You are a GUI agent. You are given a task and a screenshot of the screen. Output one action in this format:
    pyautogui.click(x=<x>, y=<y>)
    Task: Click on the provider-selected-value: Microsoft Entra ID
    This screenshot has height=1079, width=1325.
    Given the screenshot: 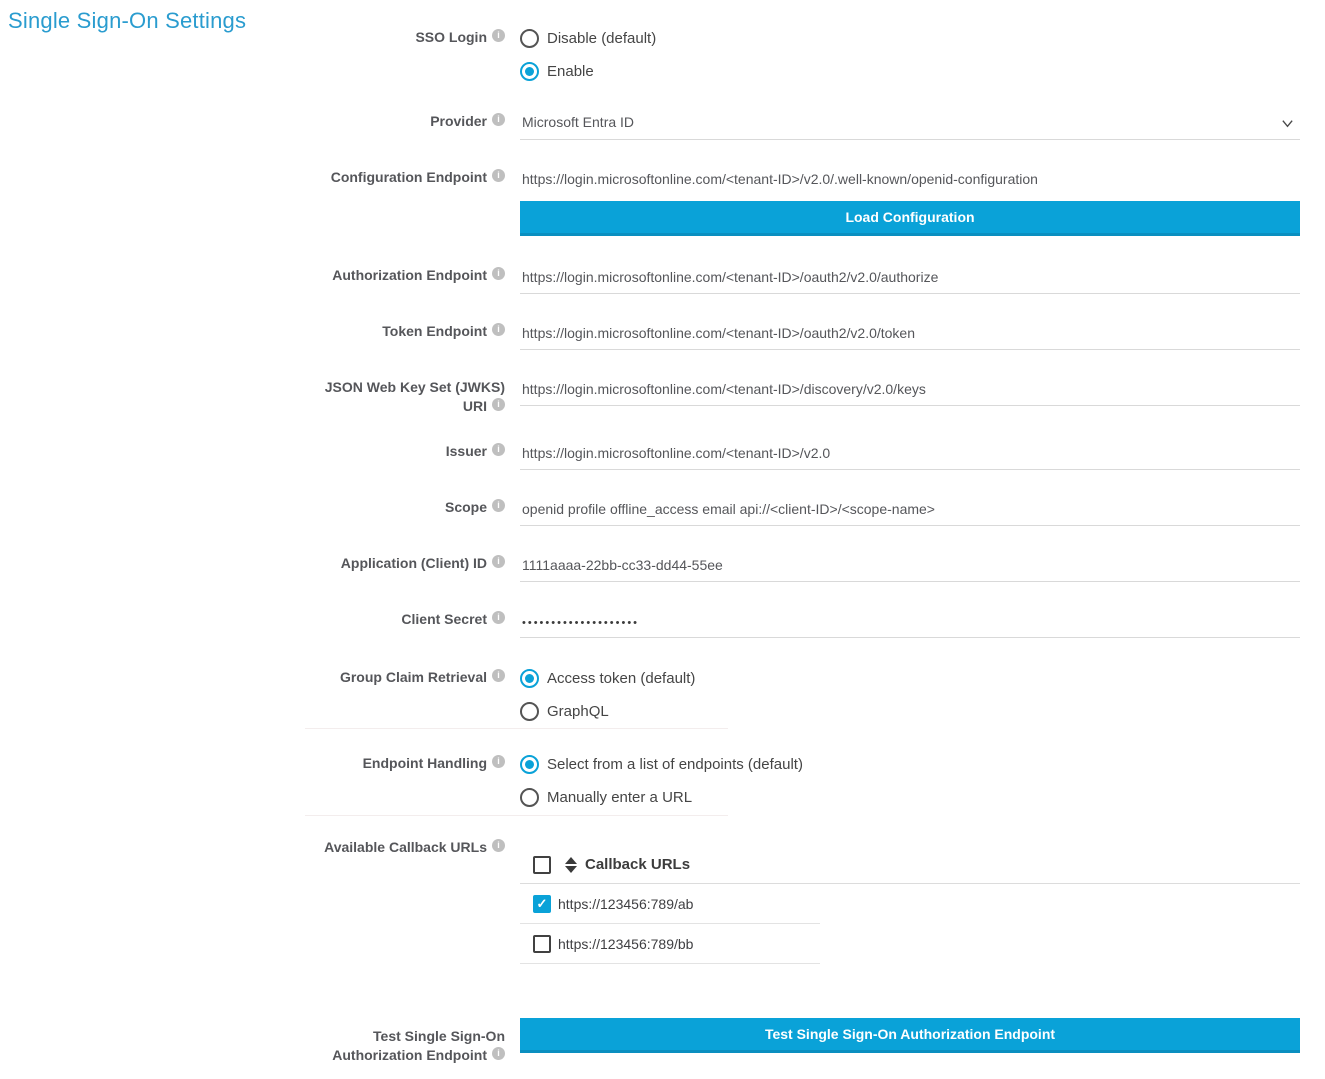 What is the action you would take?
    pyautogui.click(x=578, y=122)
    